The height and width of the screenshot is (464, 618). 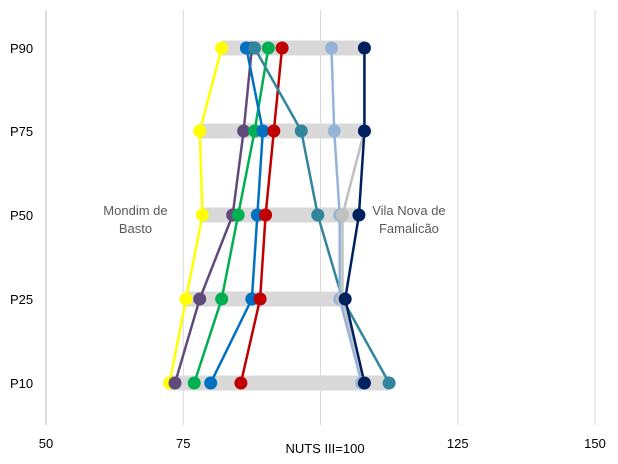 I want to click on point-series-6-p75, so click(x=301, y=131).